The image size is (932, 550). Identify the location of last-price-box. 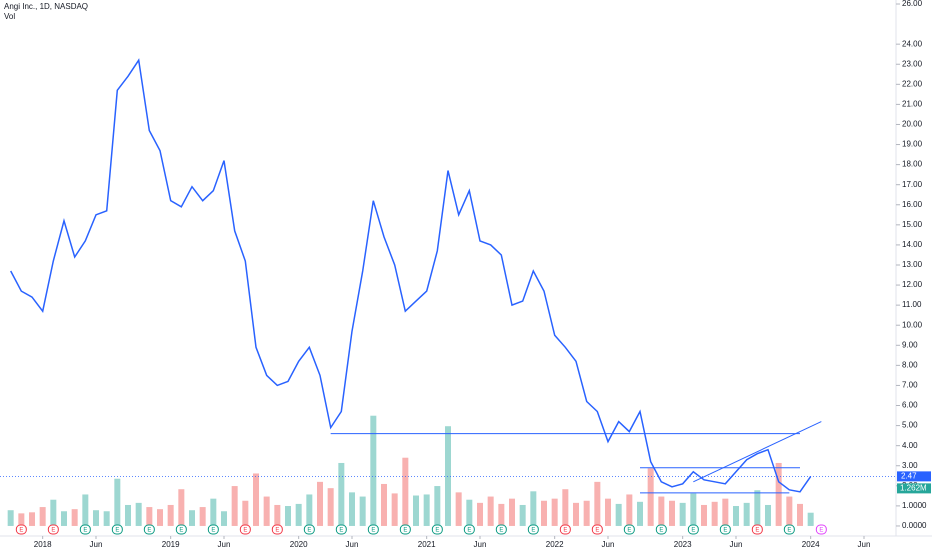
(914, 476).